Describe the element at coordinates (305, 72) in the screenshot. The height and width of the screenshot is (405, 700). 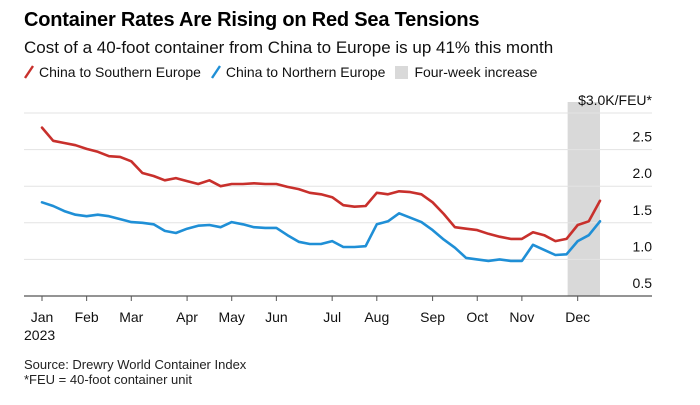
I see `legend-label: China to Northern Europe` at that location.